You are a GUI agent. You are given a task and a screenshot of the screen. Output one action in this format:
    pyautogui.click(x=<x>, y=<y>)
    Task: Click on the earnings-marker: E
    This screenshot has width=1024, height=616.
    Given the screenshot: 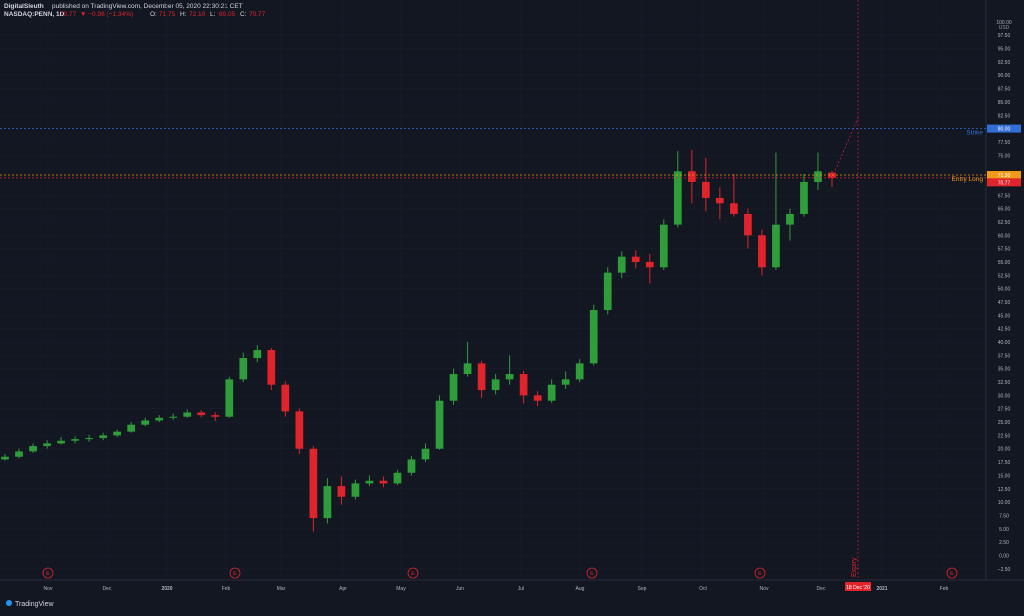 What is the action you would take?
    pyautogui.click(x=48, y=574)
    